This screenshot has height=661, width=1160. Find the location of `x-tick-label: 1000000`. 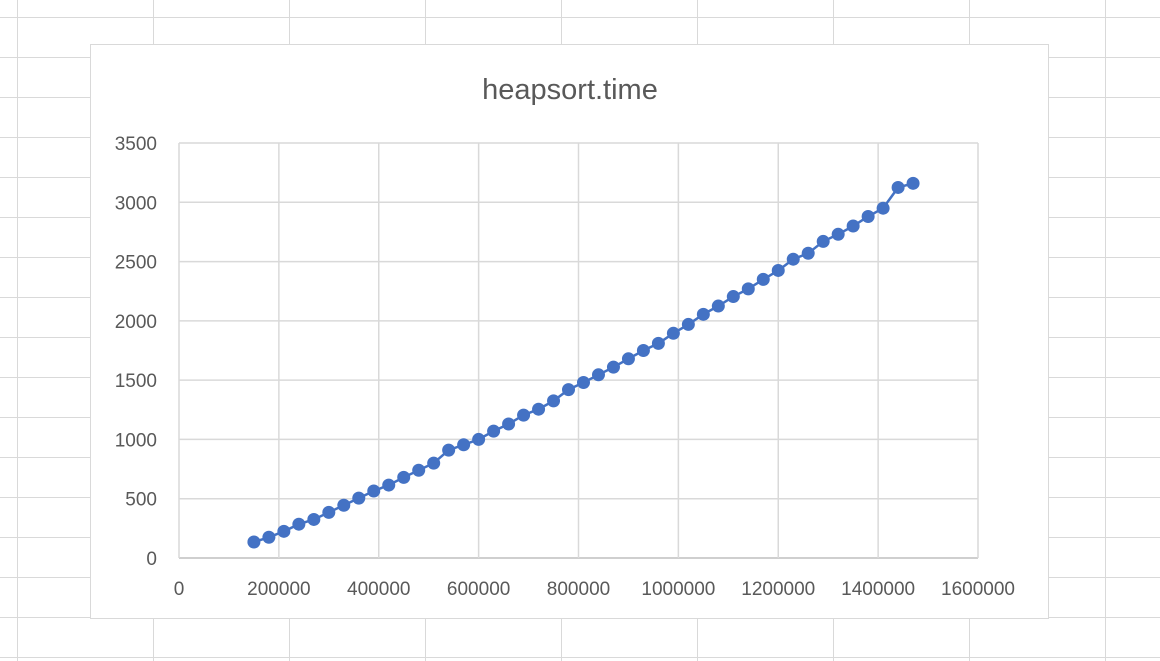

x-tick-label: 1000000 is located at coordinates (678, 589).